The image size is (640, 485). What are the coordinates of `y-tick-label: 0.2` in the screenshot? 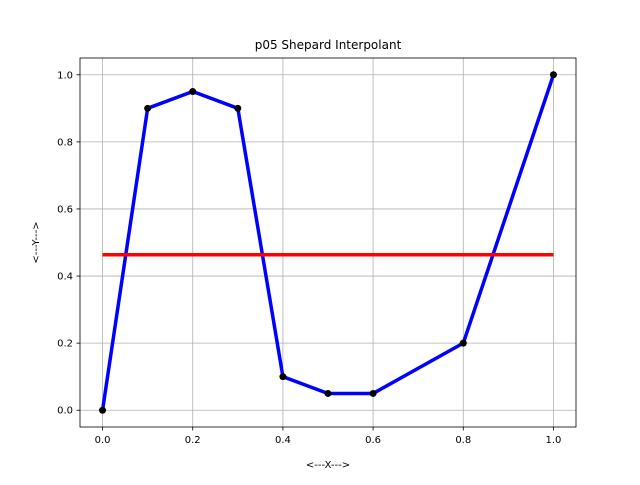 It's located at (65, 344).